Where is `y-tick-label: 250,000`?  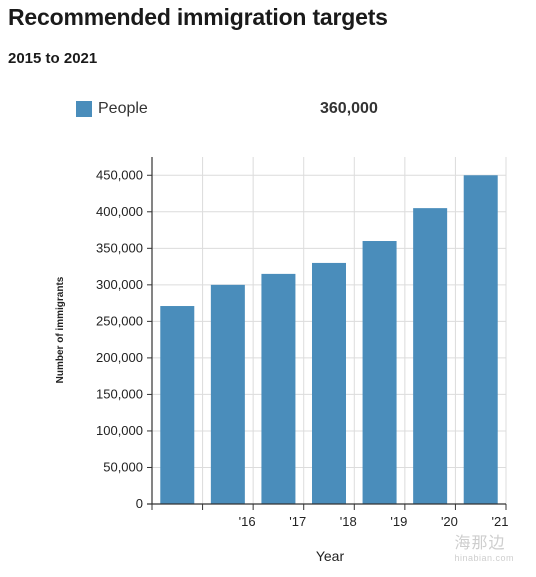
y-tick-label: 250,000 is located at coordinates (119, 320).